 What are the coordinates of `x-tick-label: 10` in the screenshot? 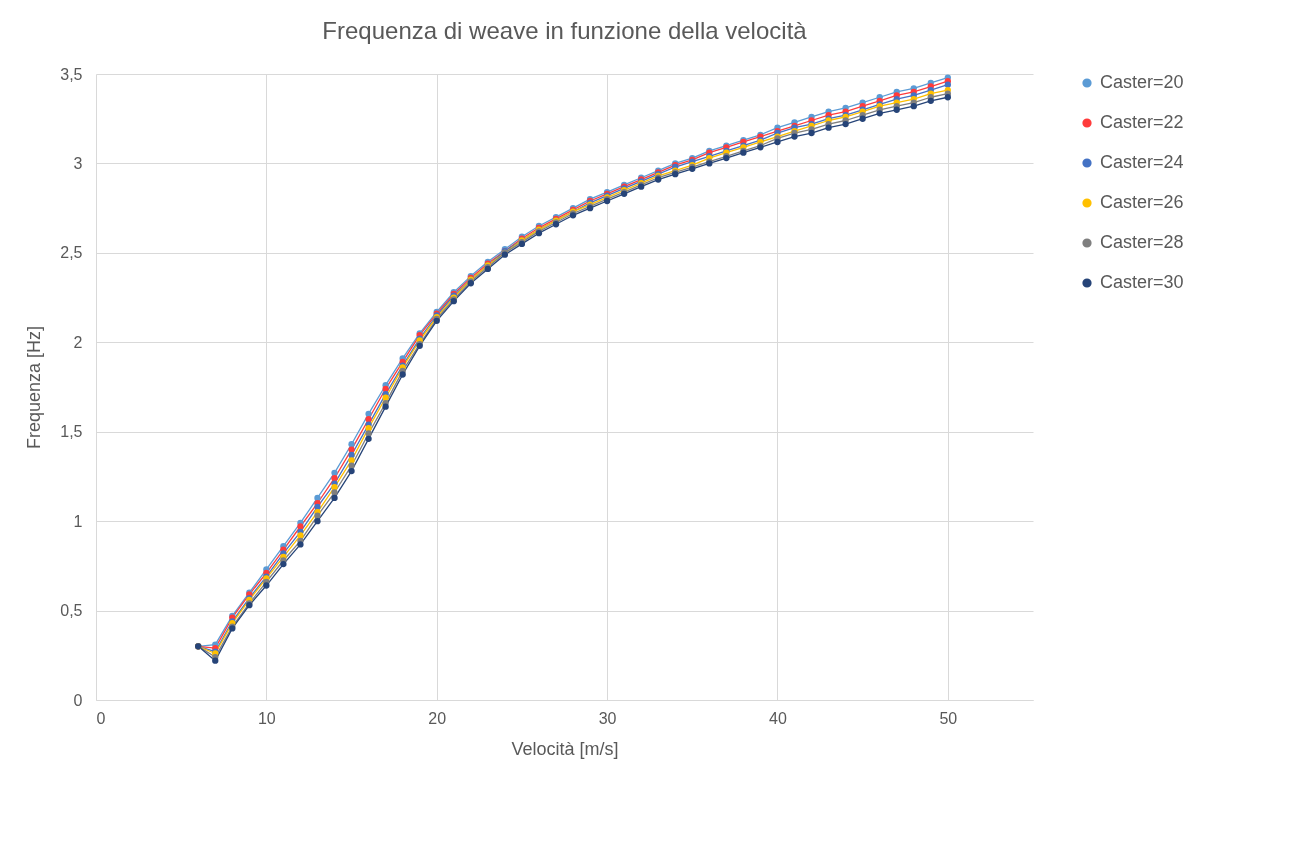 It's located at (266, 718).